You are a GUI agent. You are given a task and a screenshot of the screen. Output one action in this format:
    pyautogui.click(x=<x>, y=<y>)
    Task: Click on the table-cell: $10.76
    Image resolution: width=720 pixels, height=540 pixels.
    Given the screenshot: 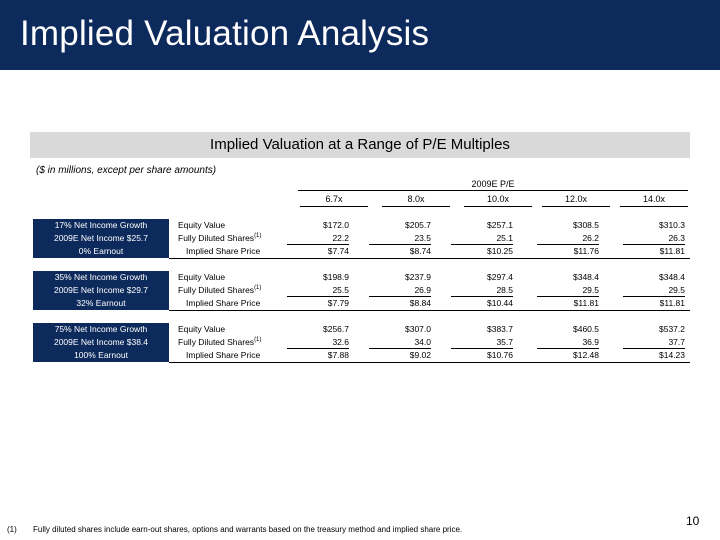 What is the action you would take?
    pyautogui.click(x=500, y=355)
    